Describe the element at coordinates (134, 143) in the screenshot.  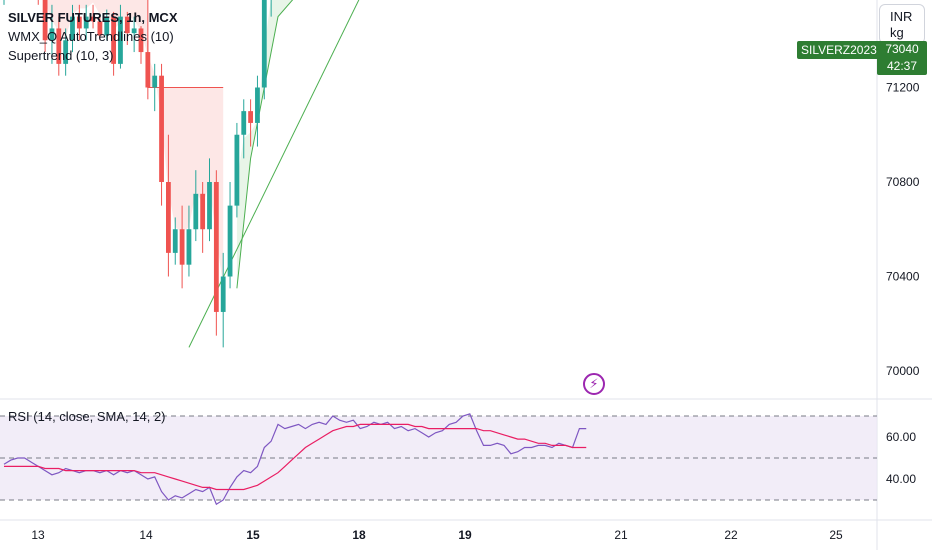
I see `supertrend-down-fill` at that location.